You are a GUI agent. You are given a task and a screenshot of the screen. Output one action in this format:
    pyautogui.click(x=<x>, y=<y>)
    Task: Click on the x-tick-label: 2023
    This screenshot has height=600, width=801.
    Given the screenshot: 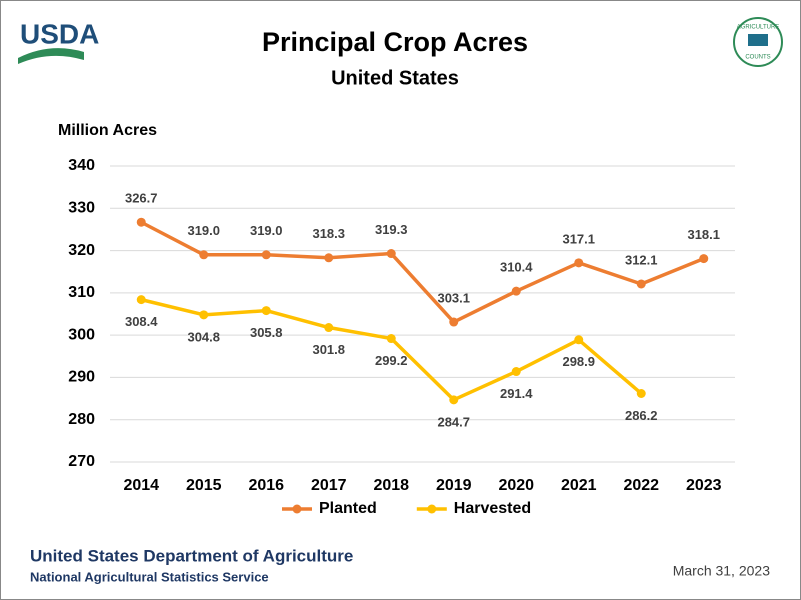 What is the action you would take?
    pyautogui.click(x=704, y=485)
    